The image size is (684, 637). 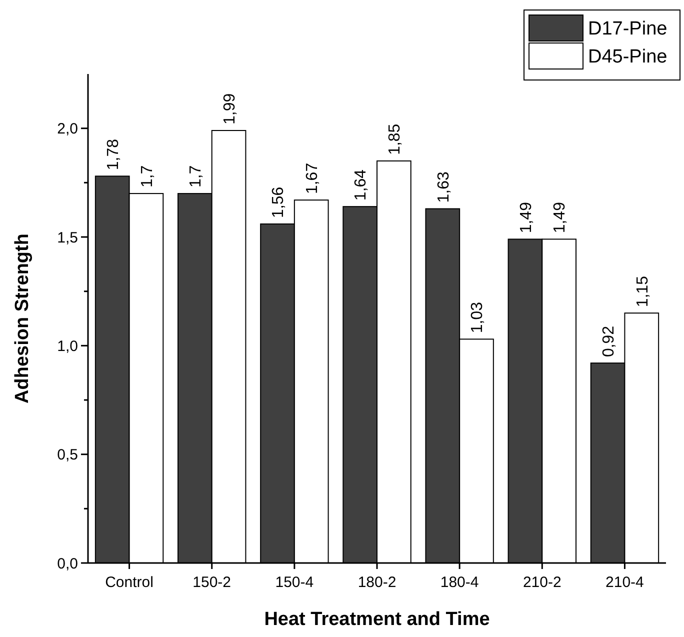 What do you see at coordinates (361, 185) in the screenshot?
I see `data-label: 1,64` at bounding box center [361, 185].